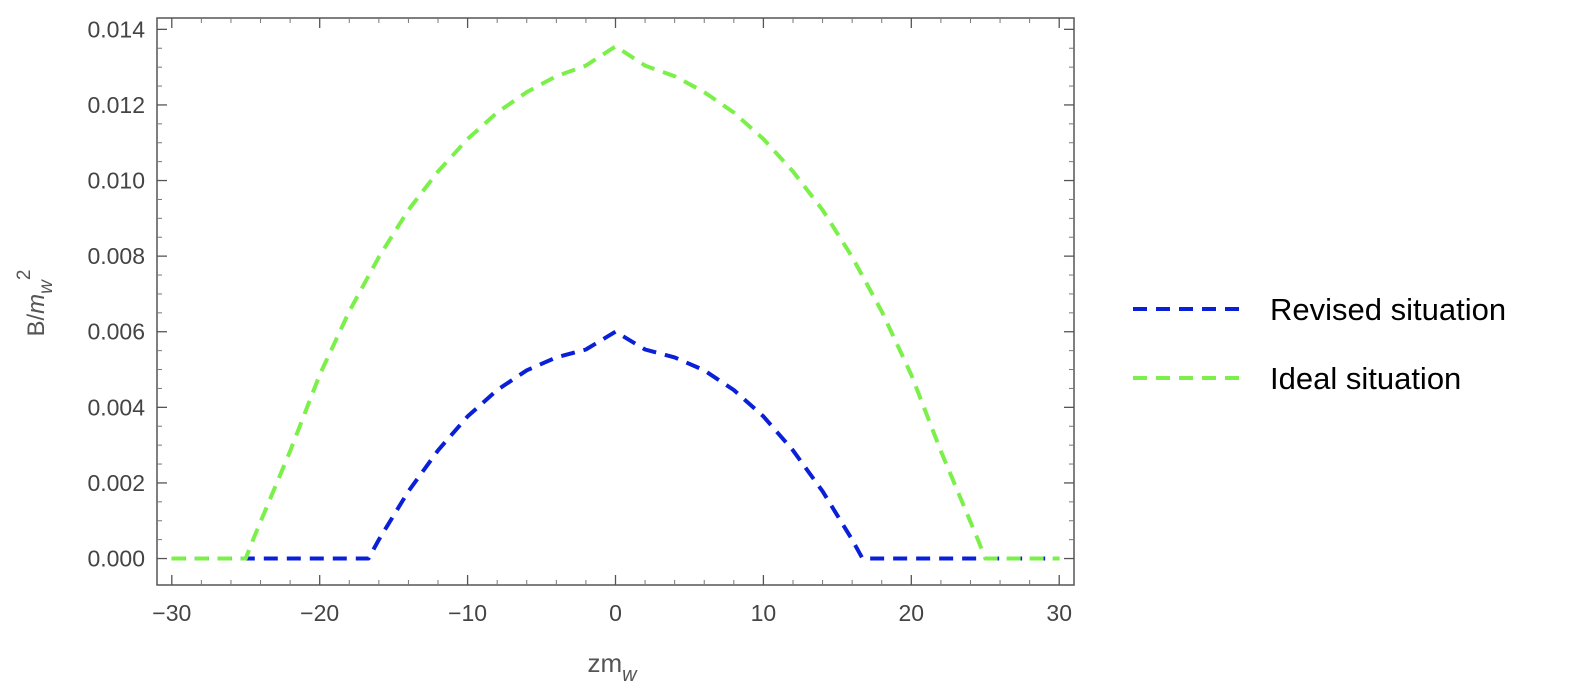 This screenshot has height=688, width=1572. Describe the element at coordinates (116, 407) in the screenshot. I see `y-tick-label: 0.004` at that location.